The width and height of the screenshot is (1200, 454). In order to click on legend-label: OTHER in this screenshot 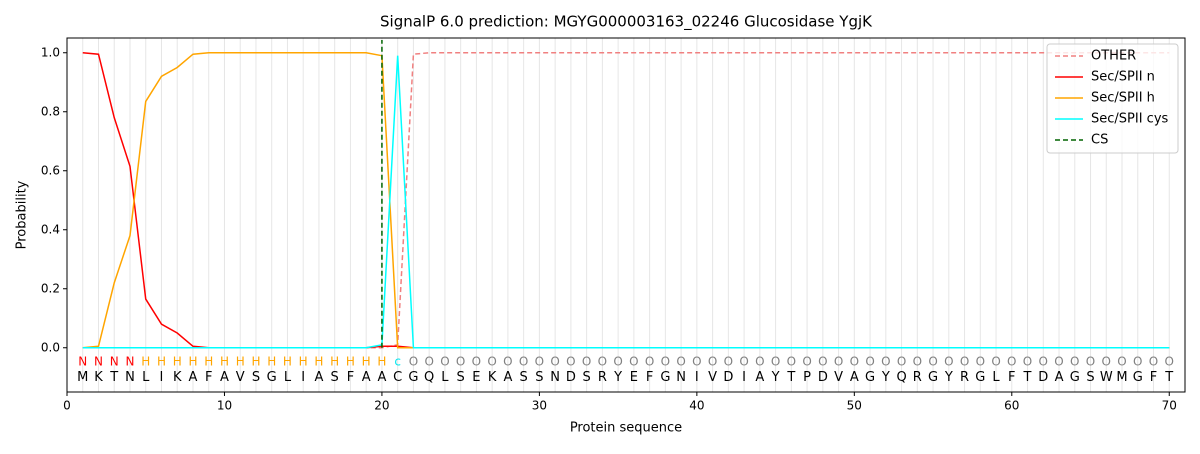, I will do `click(1113, 56)`.